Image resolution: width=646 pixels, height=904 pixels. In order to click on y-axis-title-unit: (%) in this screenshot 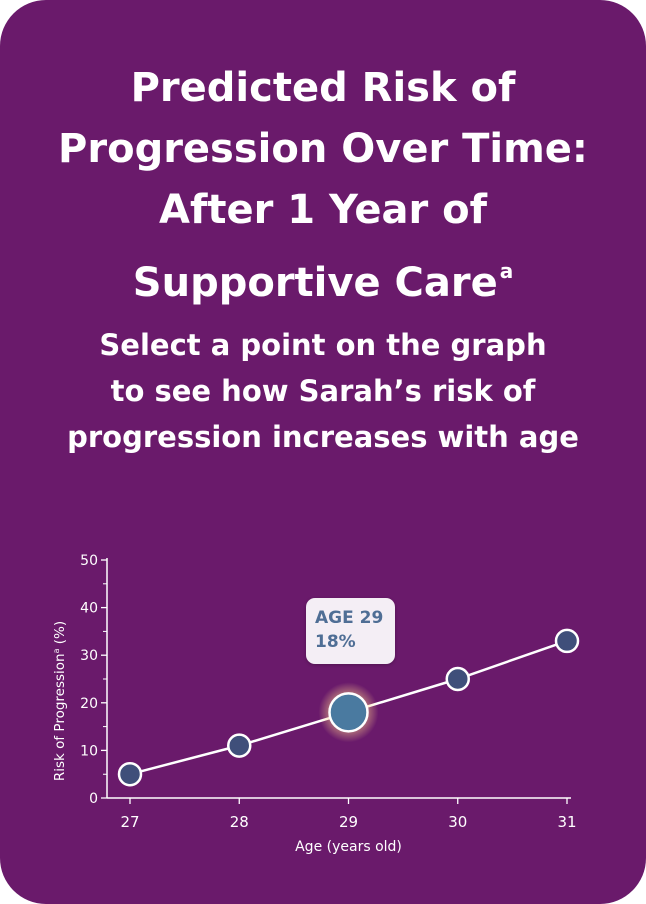, I will do `click(60, 635)`.